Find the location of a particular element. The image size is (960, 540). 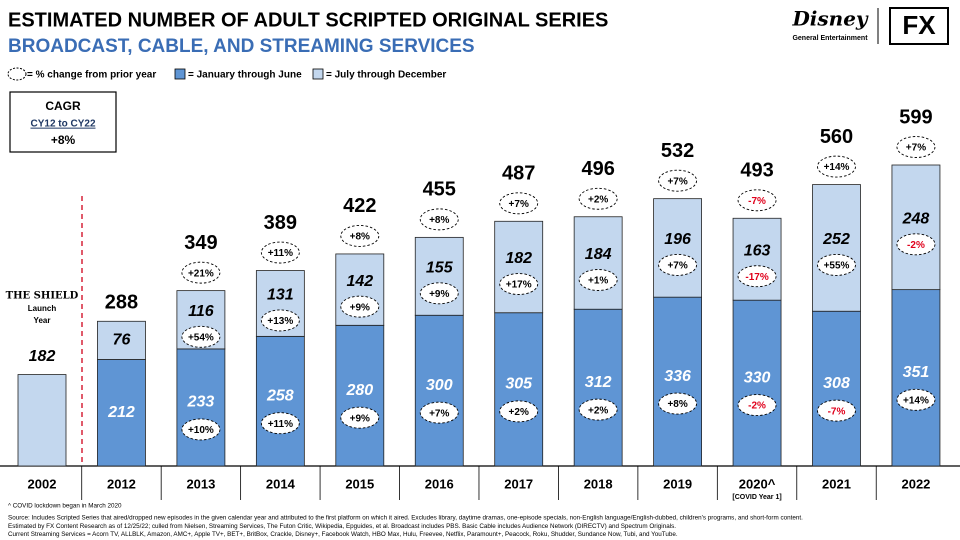

segment-label: 182 is located at coordinates (518, 258).